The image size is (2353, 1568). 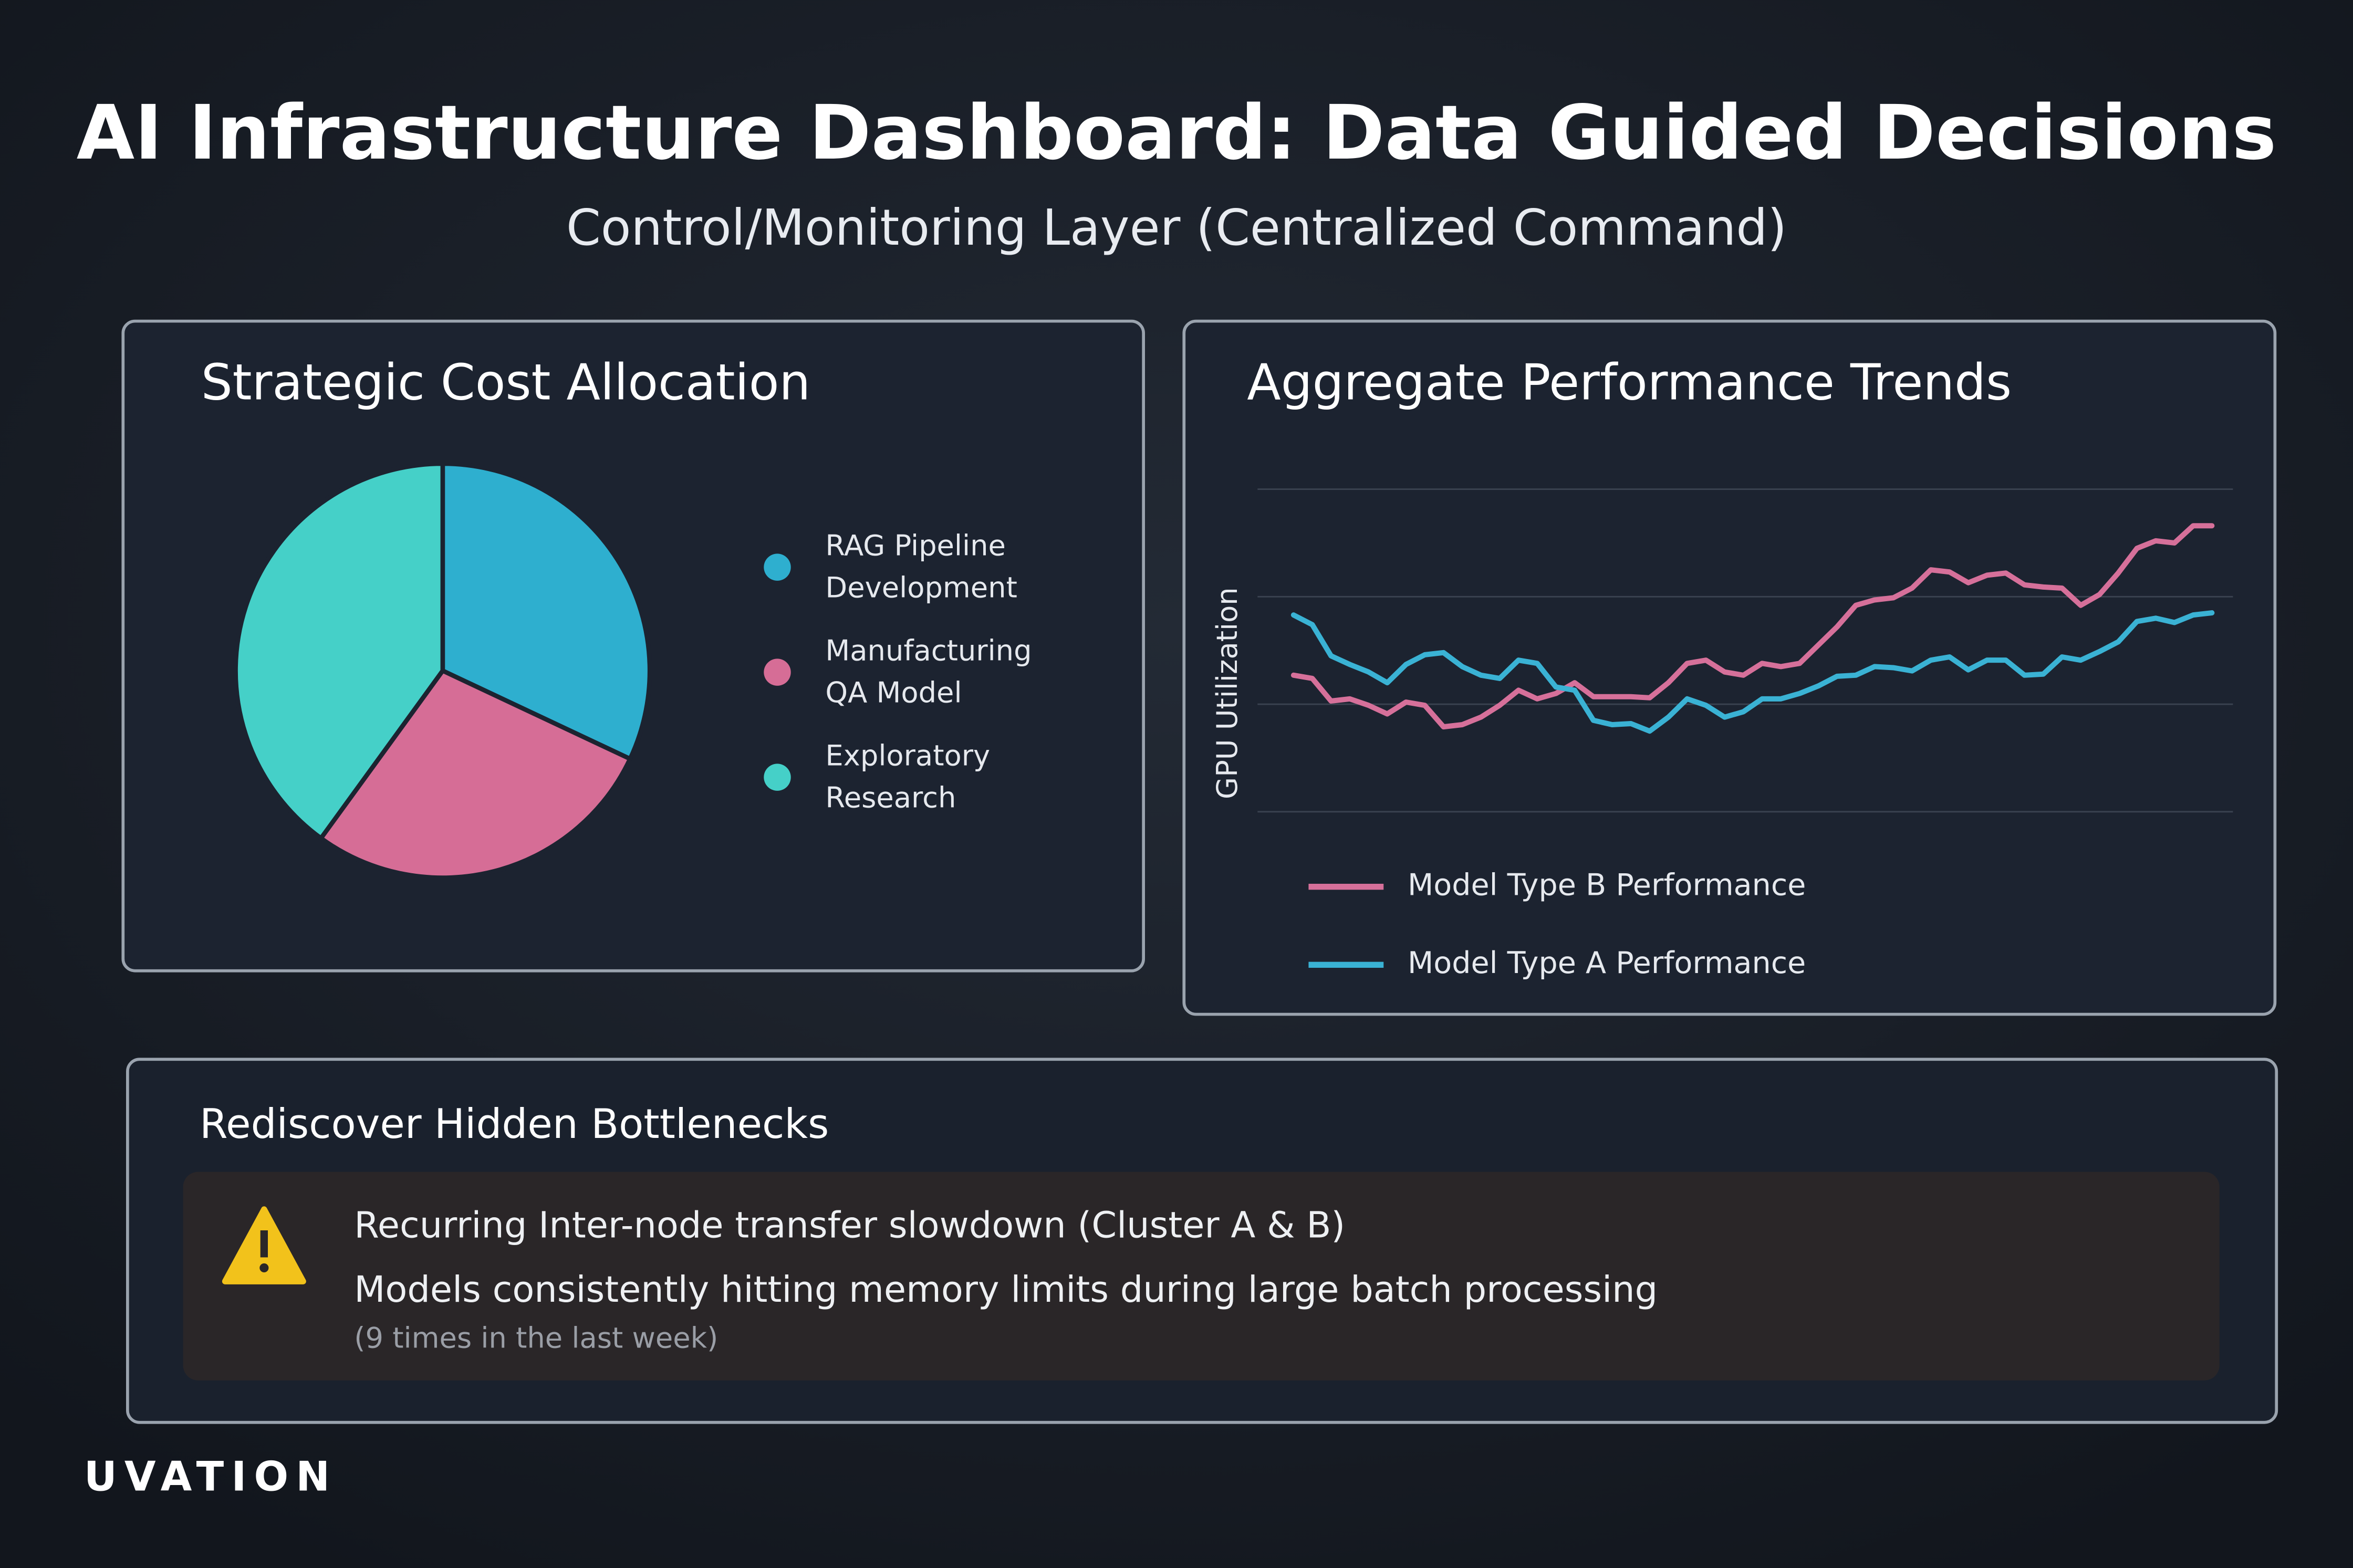 I want to click on warning-icon-dot, so click(x=264, y=1267).